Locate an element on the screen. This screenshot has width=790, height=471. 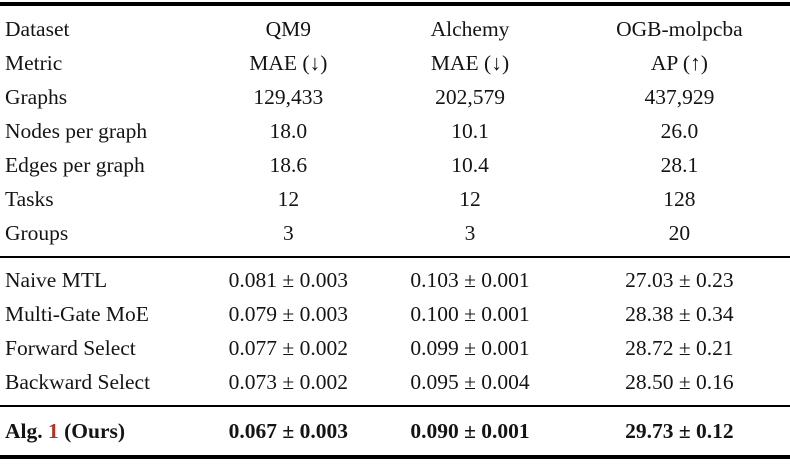
result-cell-best: 0.067 ± 0.003 is located at coordinates (288, 431).